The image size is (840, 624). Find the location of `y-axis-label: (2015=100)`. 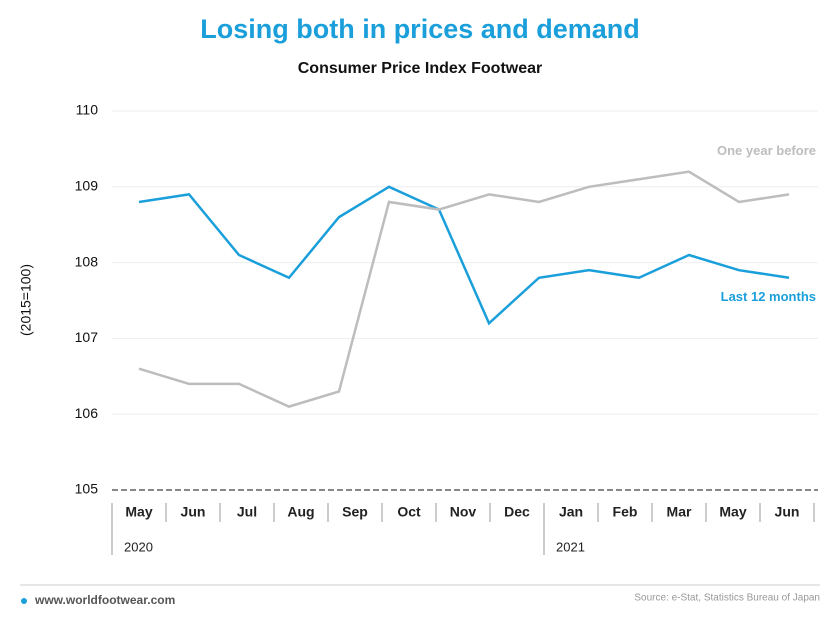

y-axis-label: (2015=100) is located at coordinates (26, 300).